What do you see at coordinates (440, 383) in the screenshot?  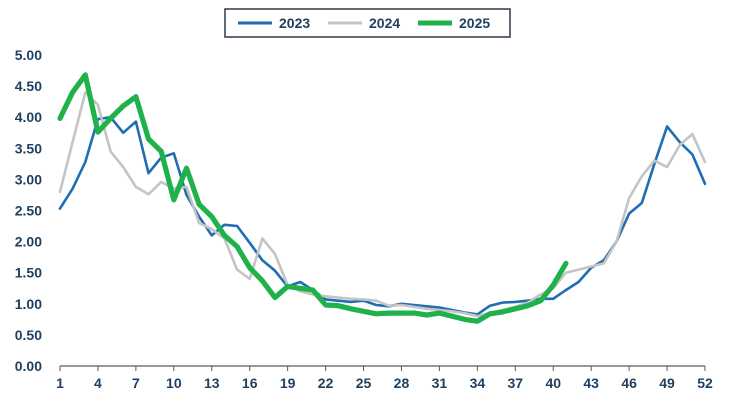 I see `x-tick-label: 31` at bounding box center [440, 383].